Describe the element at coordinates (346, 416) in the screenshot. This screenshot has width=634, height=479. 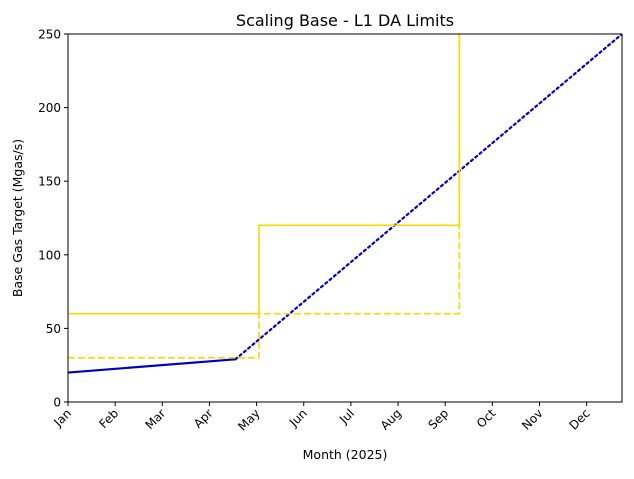
I see `x-tick-label: Jul` at that location.